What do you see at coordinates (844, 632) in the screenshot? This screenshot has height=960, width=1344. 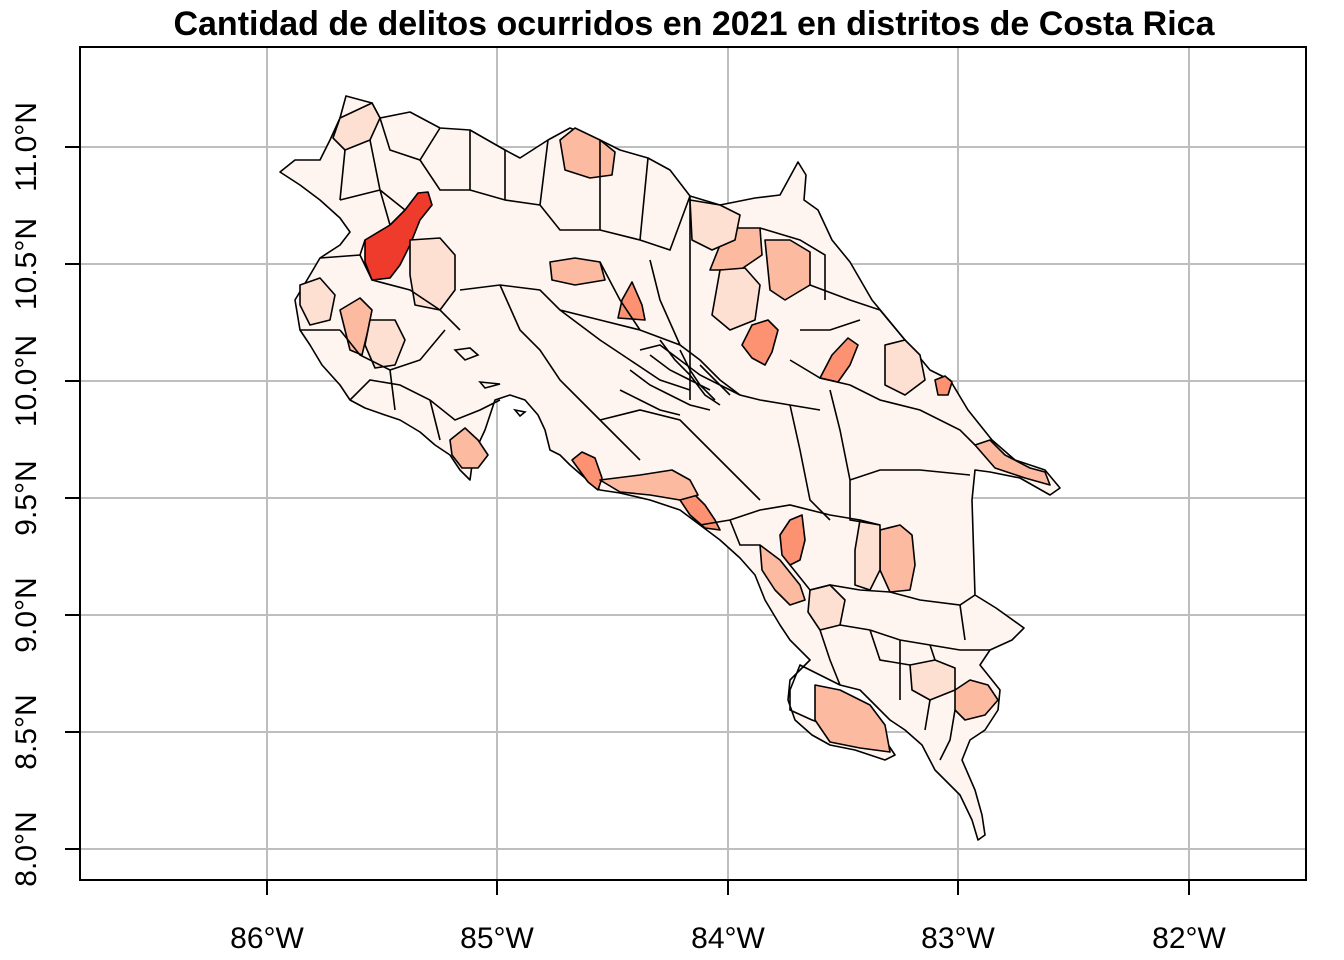 I see `boundary-lines-south` at bounding box center [844, 632].